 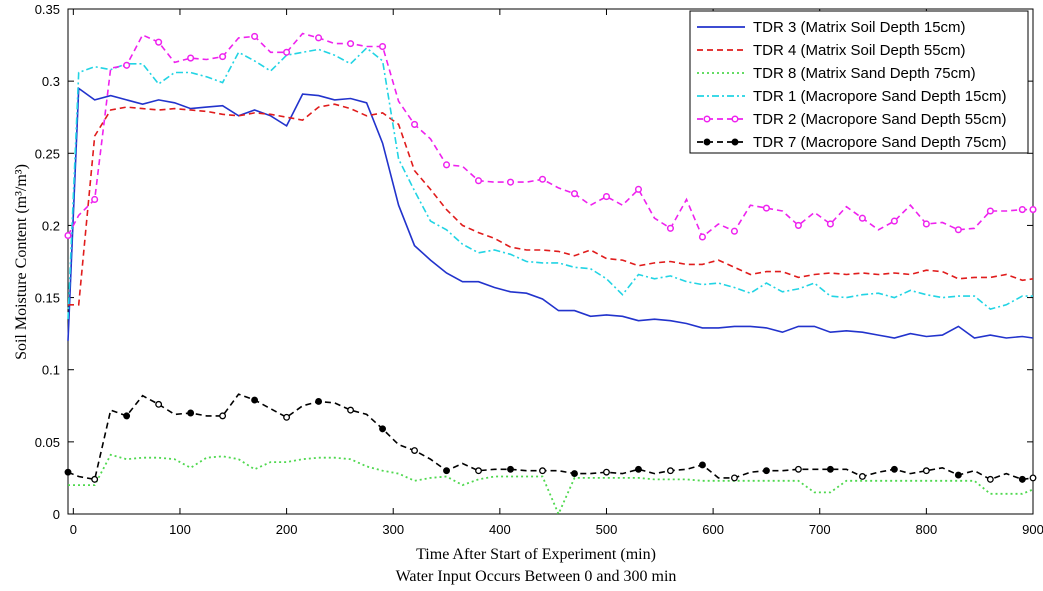 I want to click on x-tick-label: 800, so click(x=927, y=529).